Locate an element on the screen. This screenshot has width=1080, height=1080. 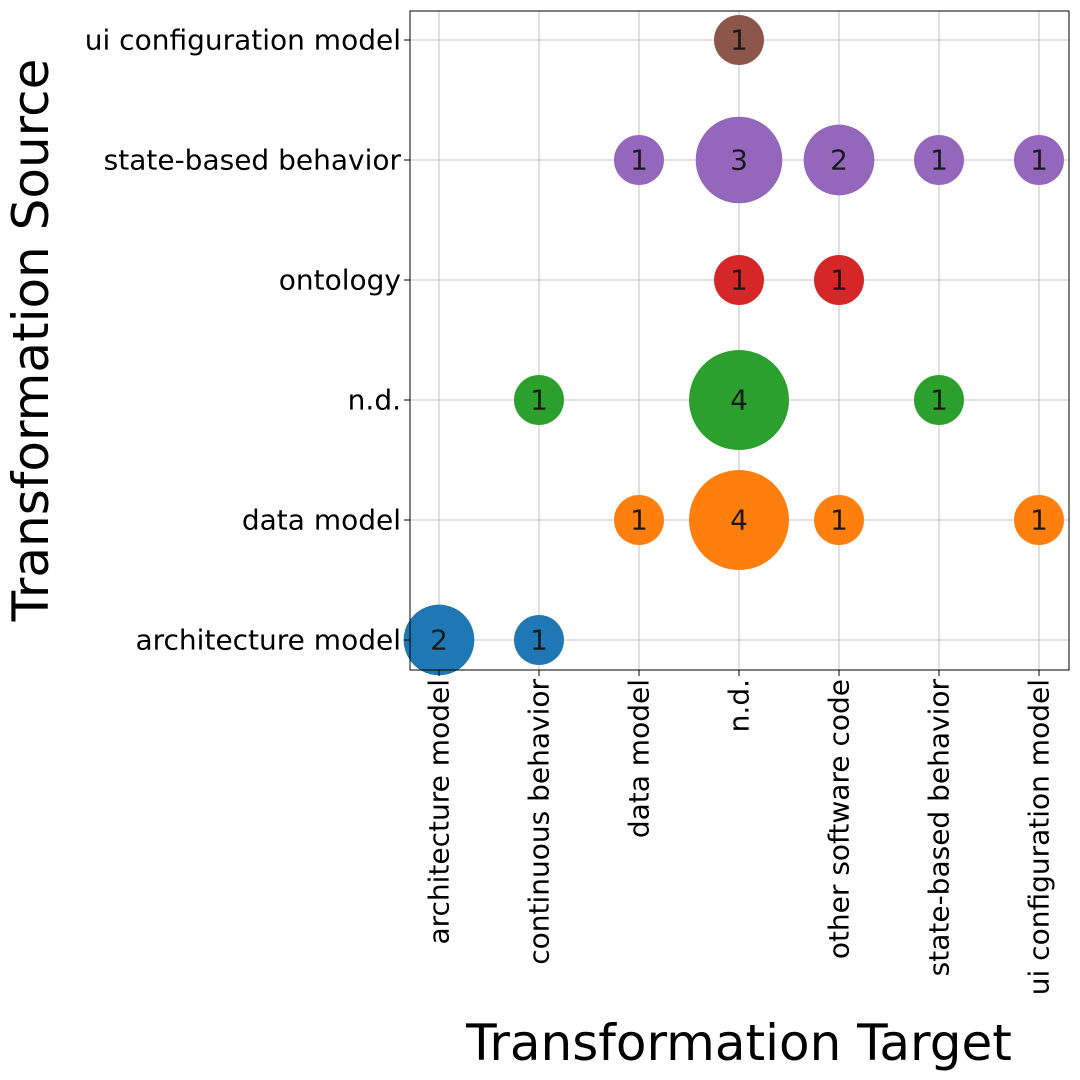
y-axis-label: Transformation Source is located at coordinates (31, 341).